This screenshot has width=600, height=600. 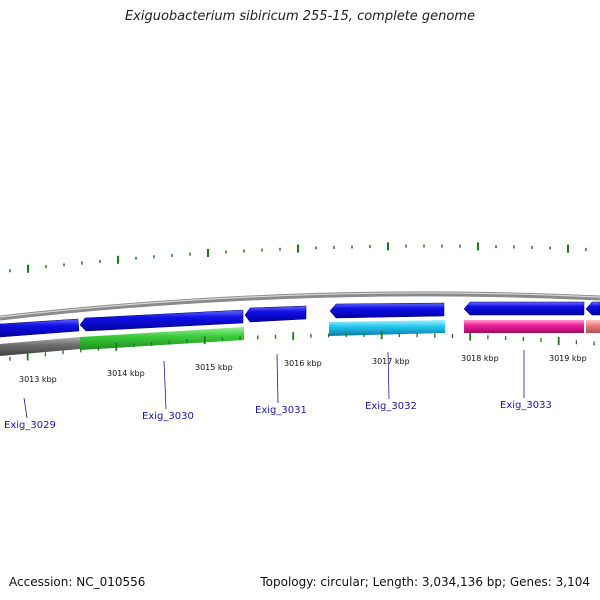 I want to click on genome-backbone-highlight, so click(x=300, y=305).